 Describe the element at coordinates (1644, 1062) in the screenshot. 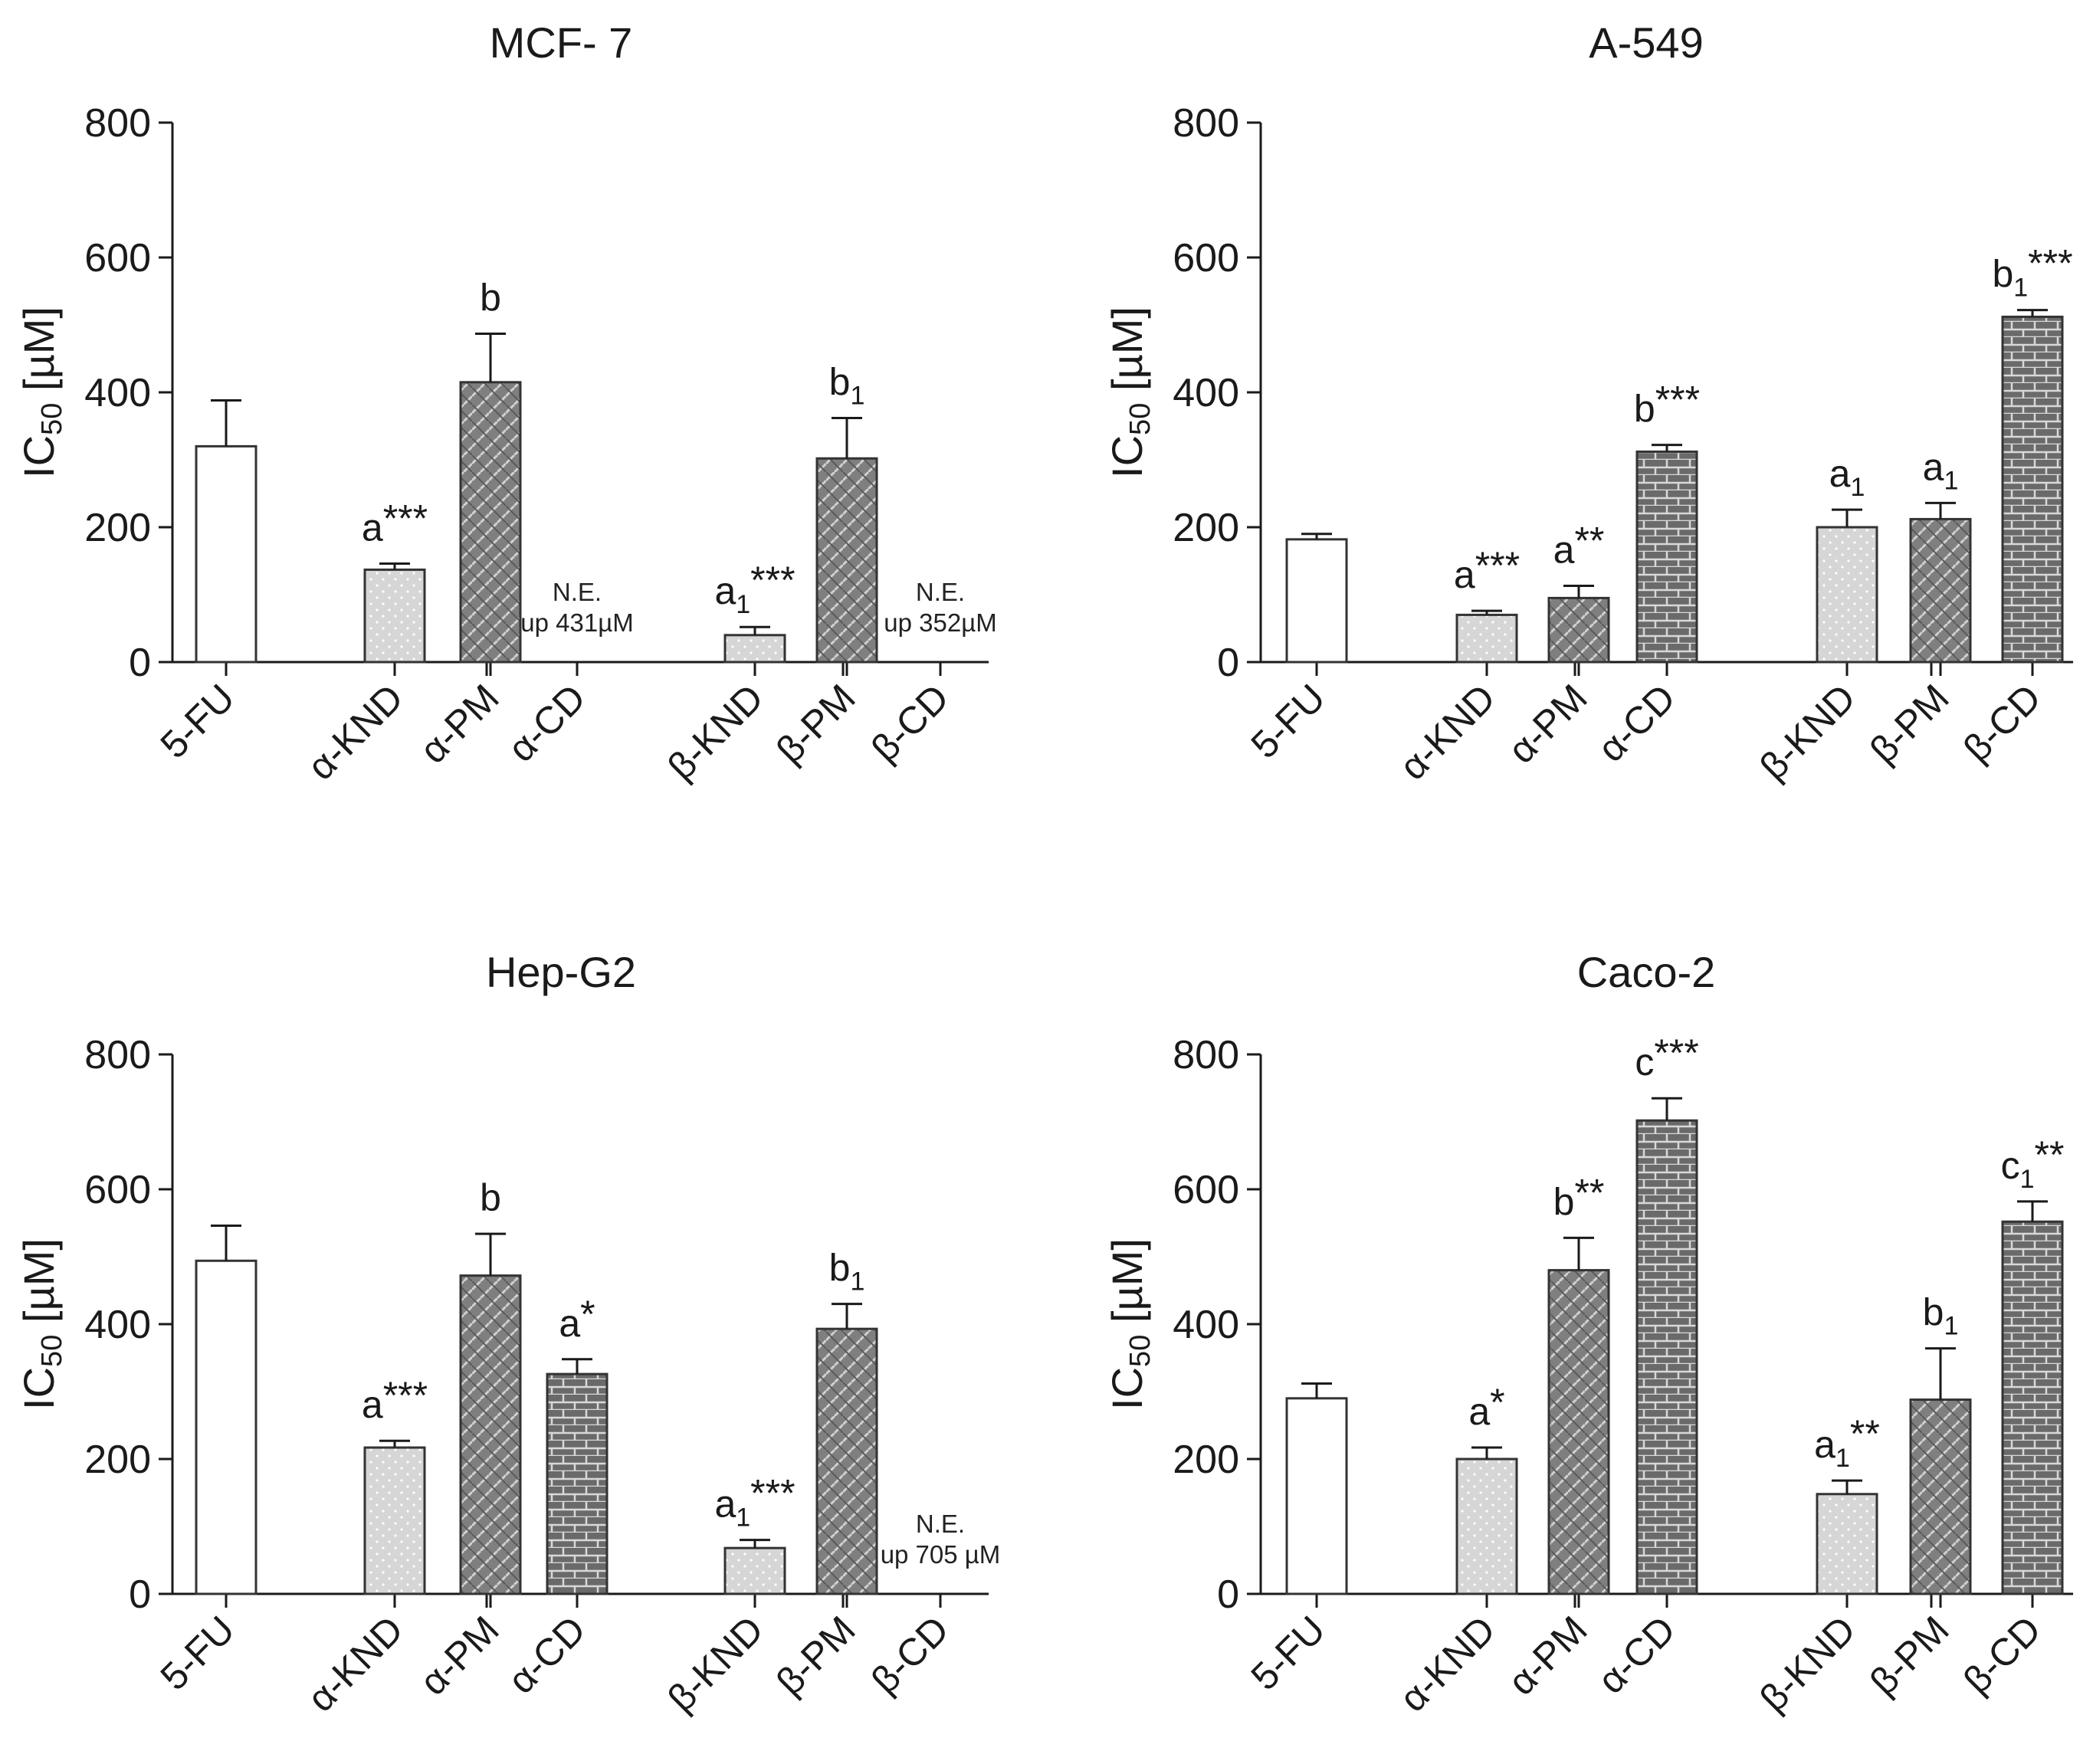

I see `significance-letter: c` at that location.